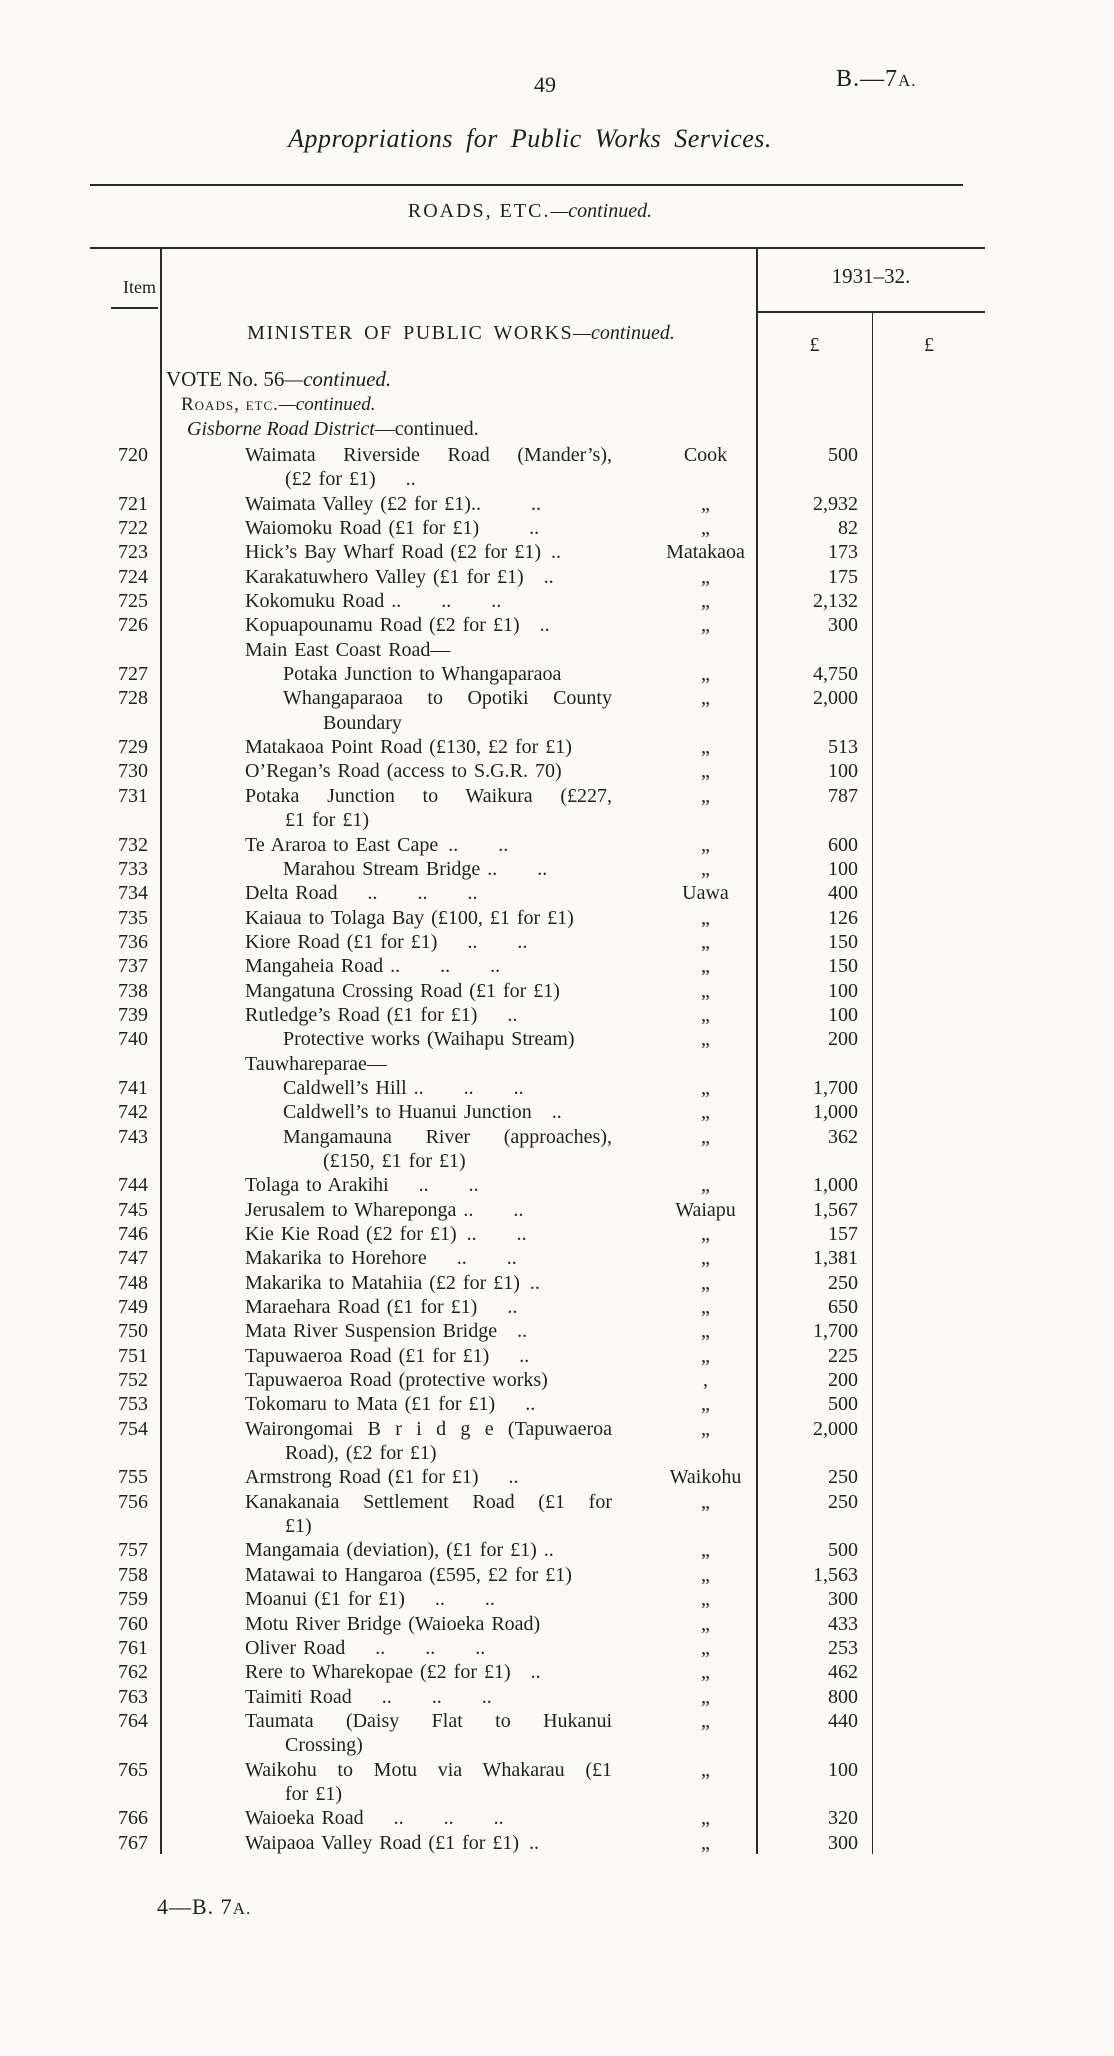  I want to click on item-column-rule, so click(161, 1050).